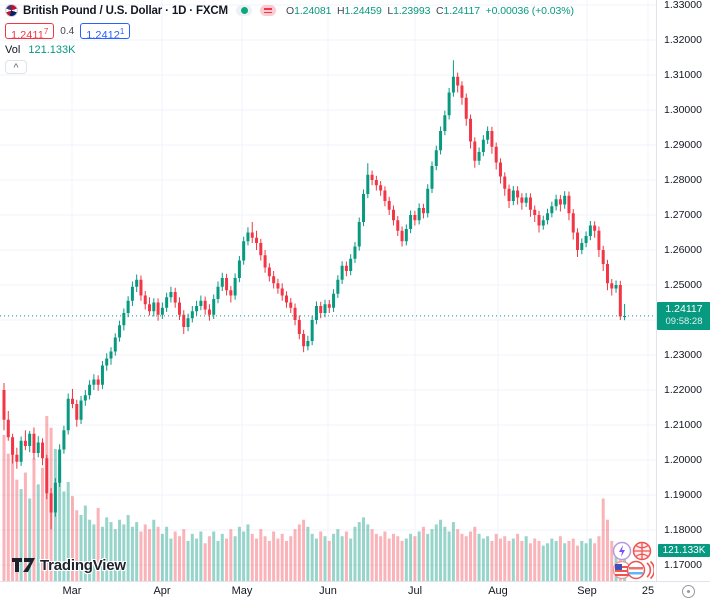 Image resolution: width=710 pixels, height=600 pixels. Describe the element at coordinates (683, 425) in the screenshot. I see `price-axis-label: 1.21000` at that location.